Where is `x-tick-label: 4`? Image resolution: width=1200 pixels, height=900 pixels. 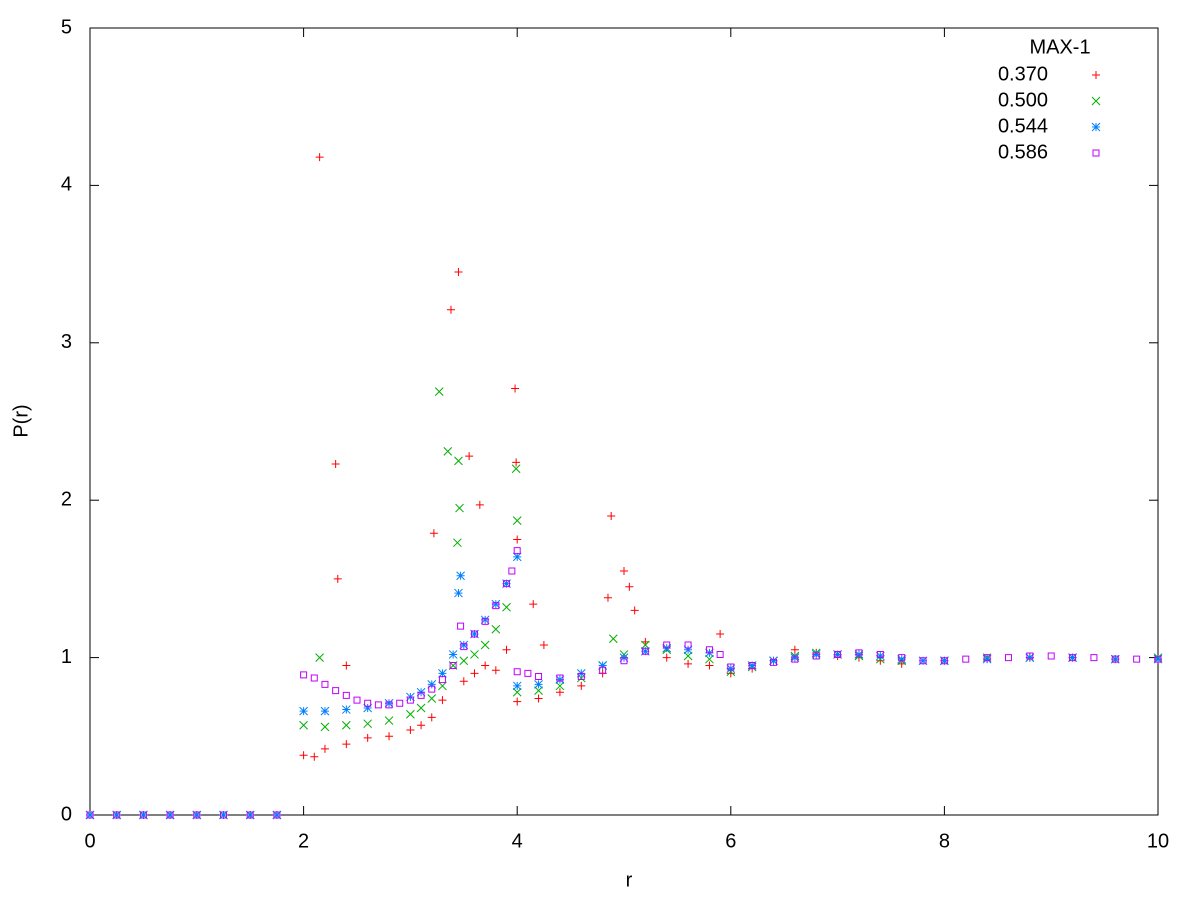 x-tick-label: 4 is located at coordinates (517, 841).